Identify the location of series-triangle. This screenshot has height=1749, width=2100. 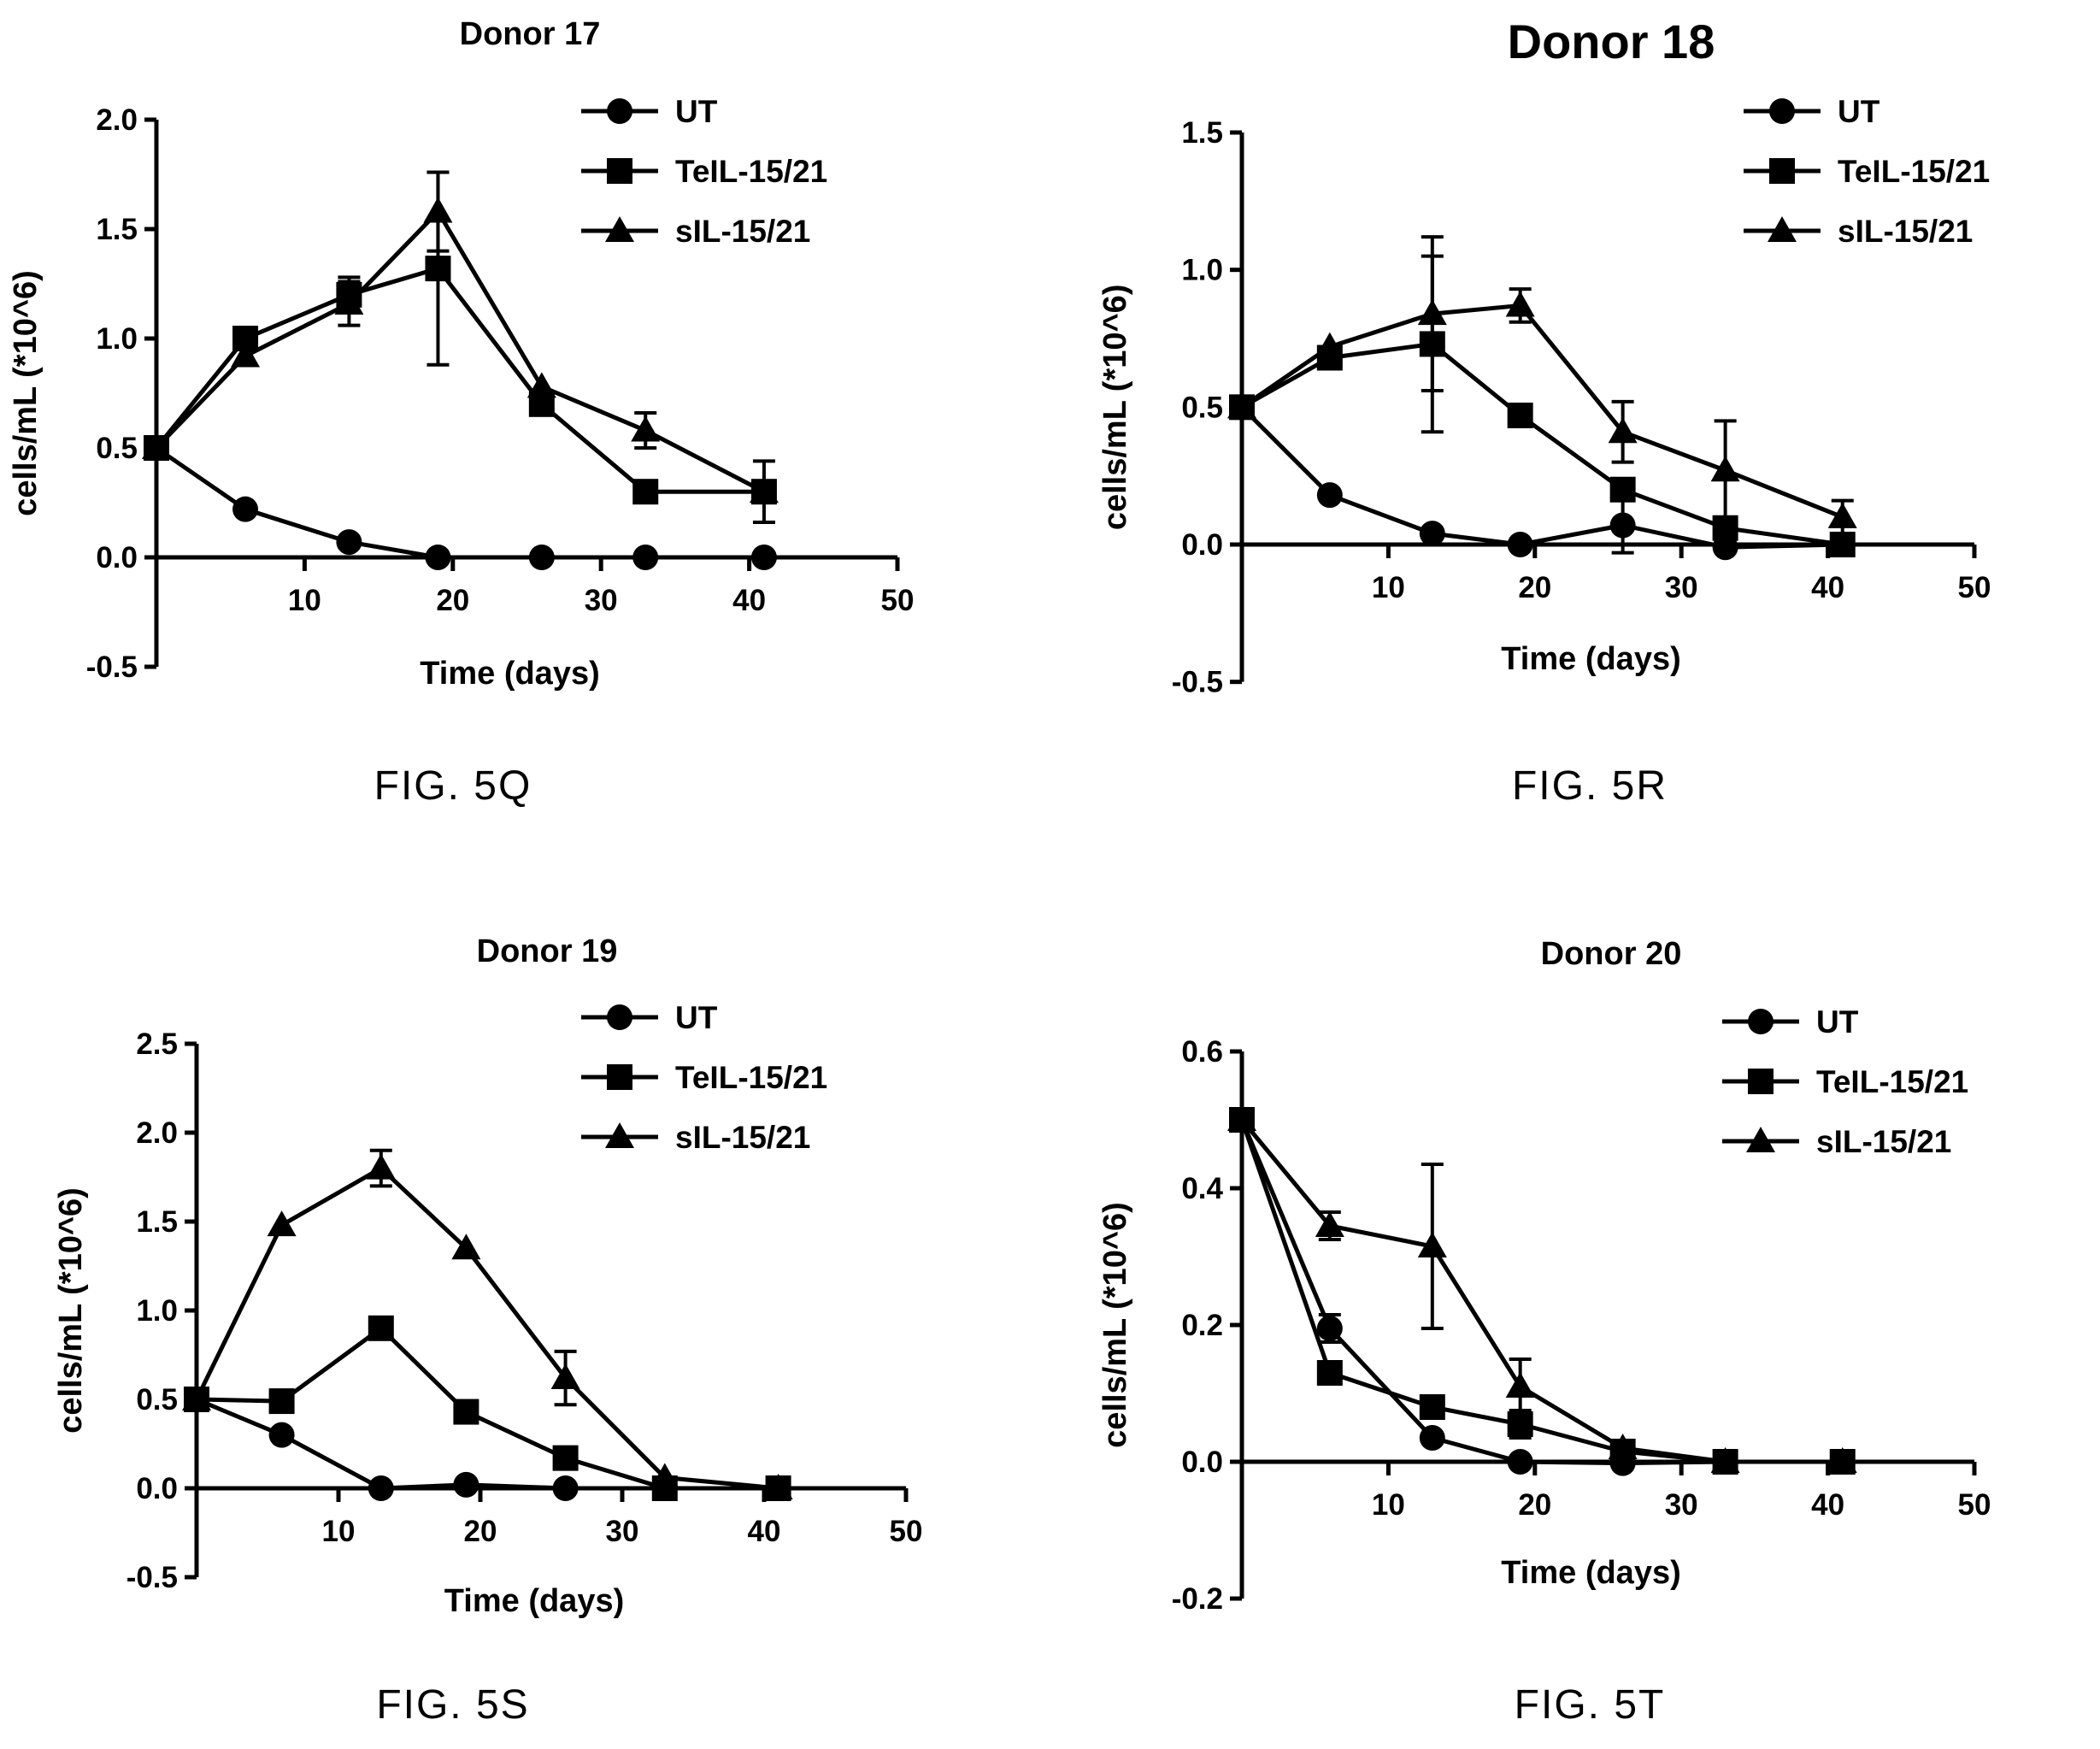
(487, 1323).